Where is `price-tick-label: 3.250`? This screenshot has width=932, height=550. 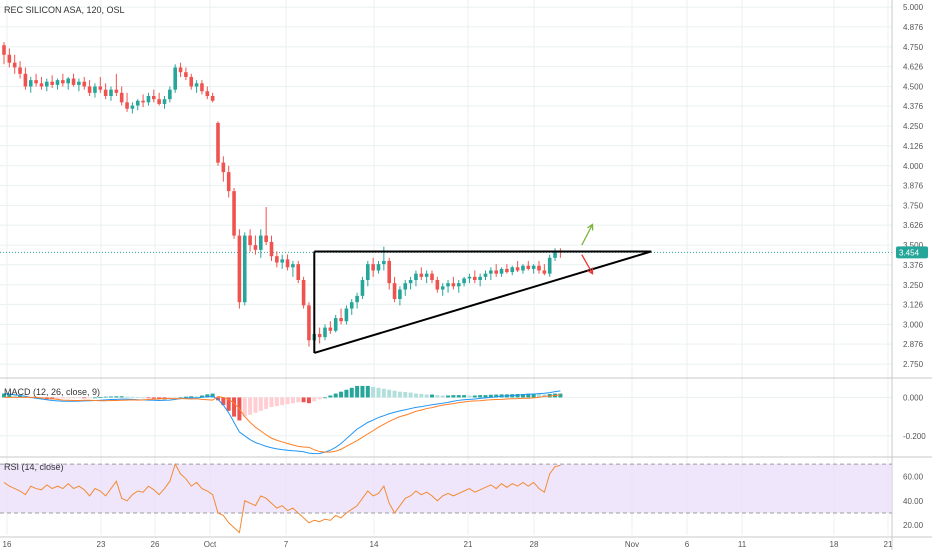
price-tick-label: 3.250 is located at coordinates (913, 285).